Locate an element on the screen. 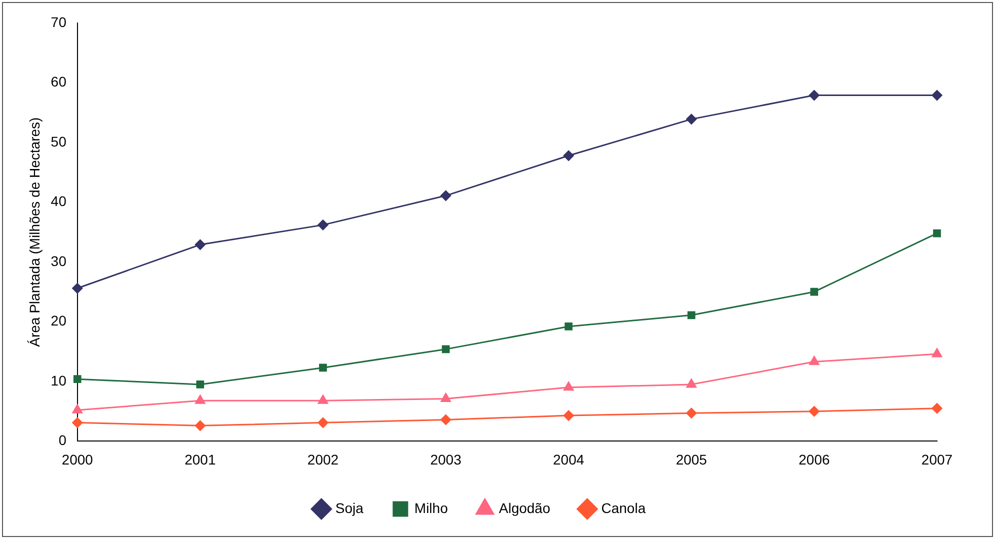 This screenshot has width=995, height=539. y-tick-label: 0 is located at coordinates (62, 440).